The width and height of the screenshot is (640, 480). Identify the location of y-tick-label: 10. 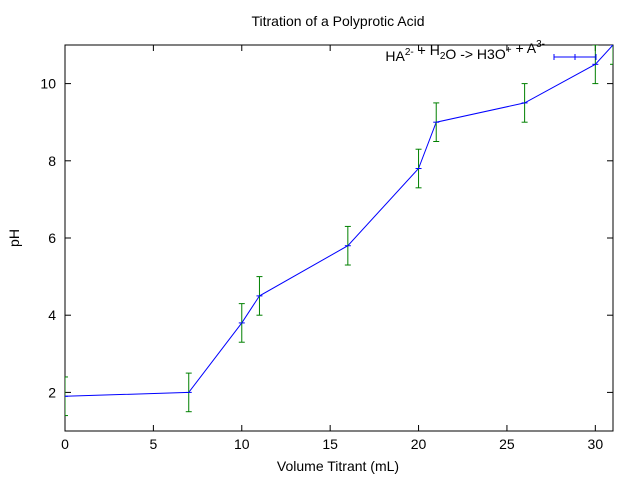
(48, 84).